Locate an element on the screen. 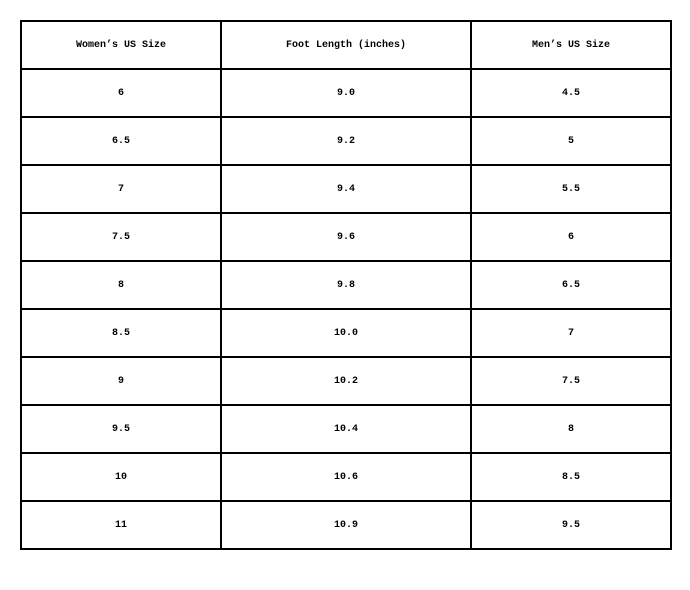  table-row: 8.5 10.0 7 is located at coordinates (346, 333).